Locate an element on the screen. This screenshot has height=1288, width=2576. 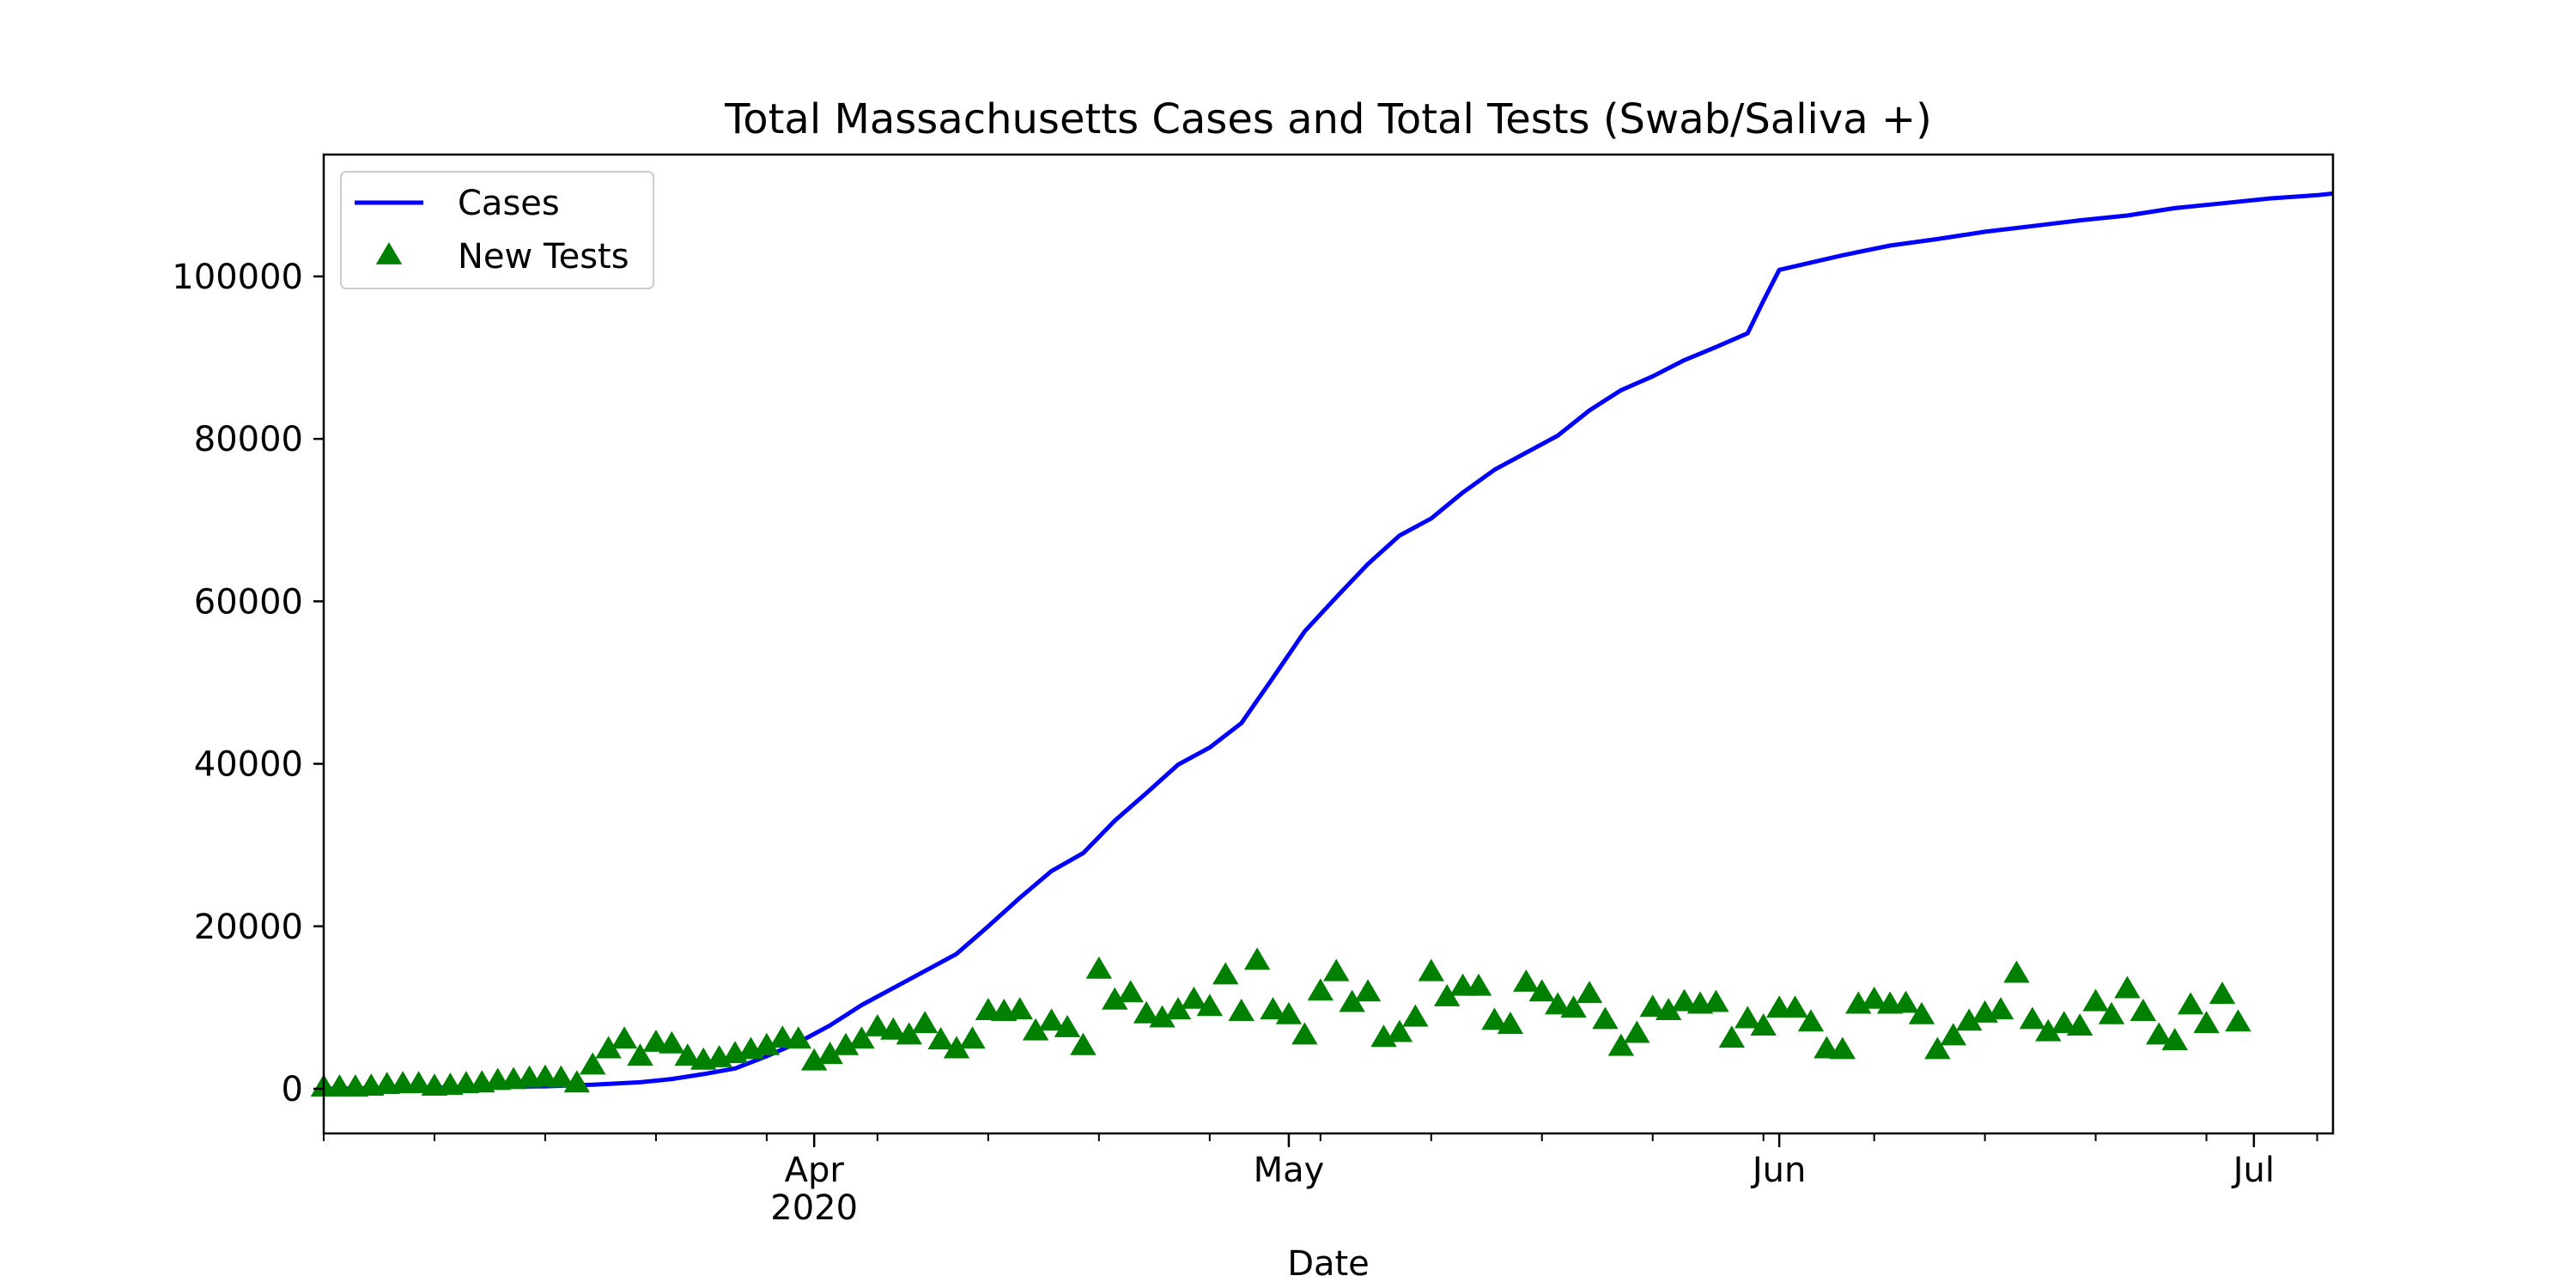
legend-label: Cases is located at coordinates (509, 203).